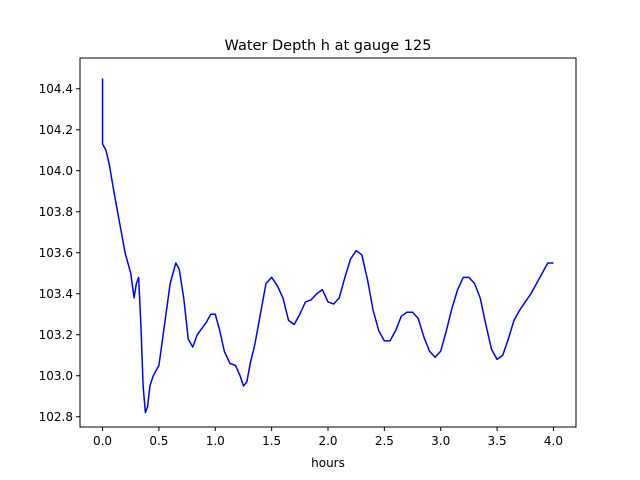 The image size is (640, 480). Describe the element at coordinates (328, 463) in the screenshot. I see `x-axis-label: hours` at that location.